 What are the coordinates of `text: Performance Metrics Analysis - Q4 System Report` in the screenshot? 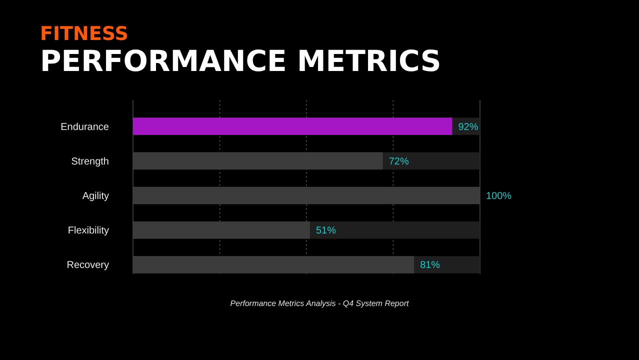 It's located at (320, 303).